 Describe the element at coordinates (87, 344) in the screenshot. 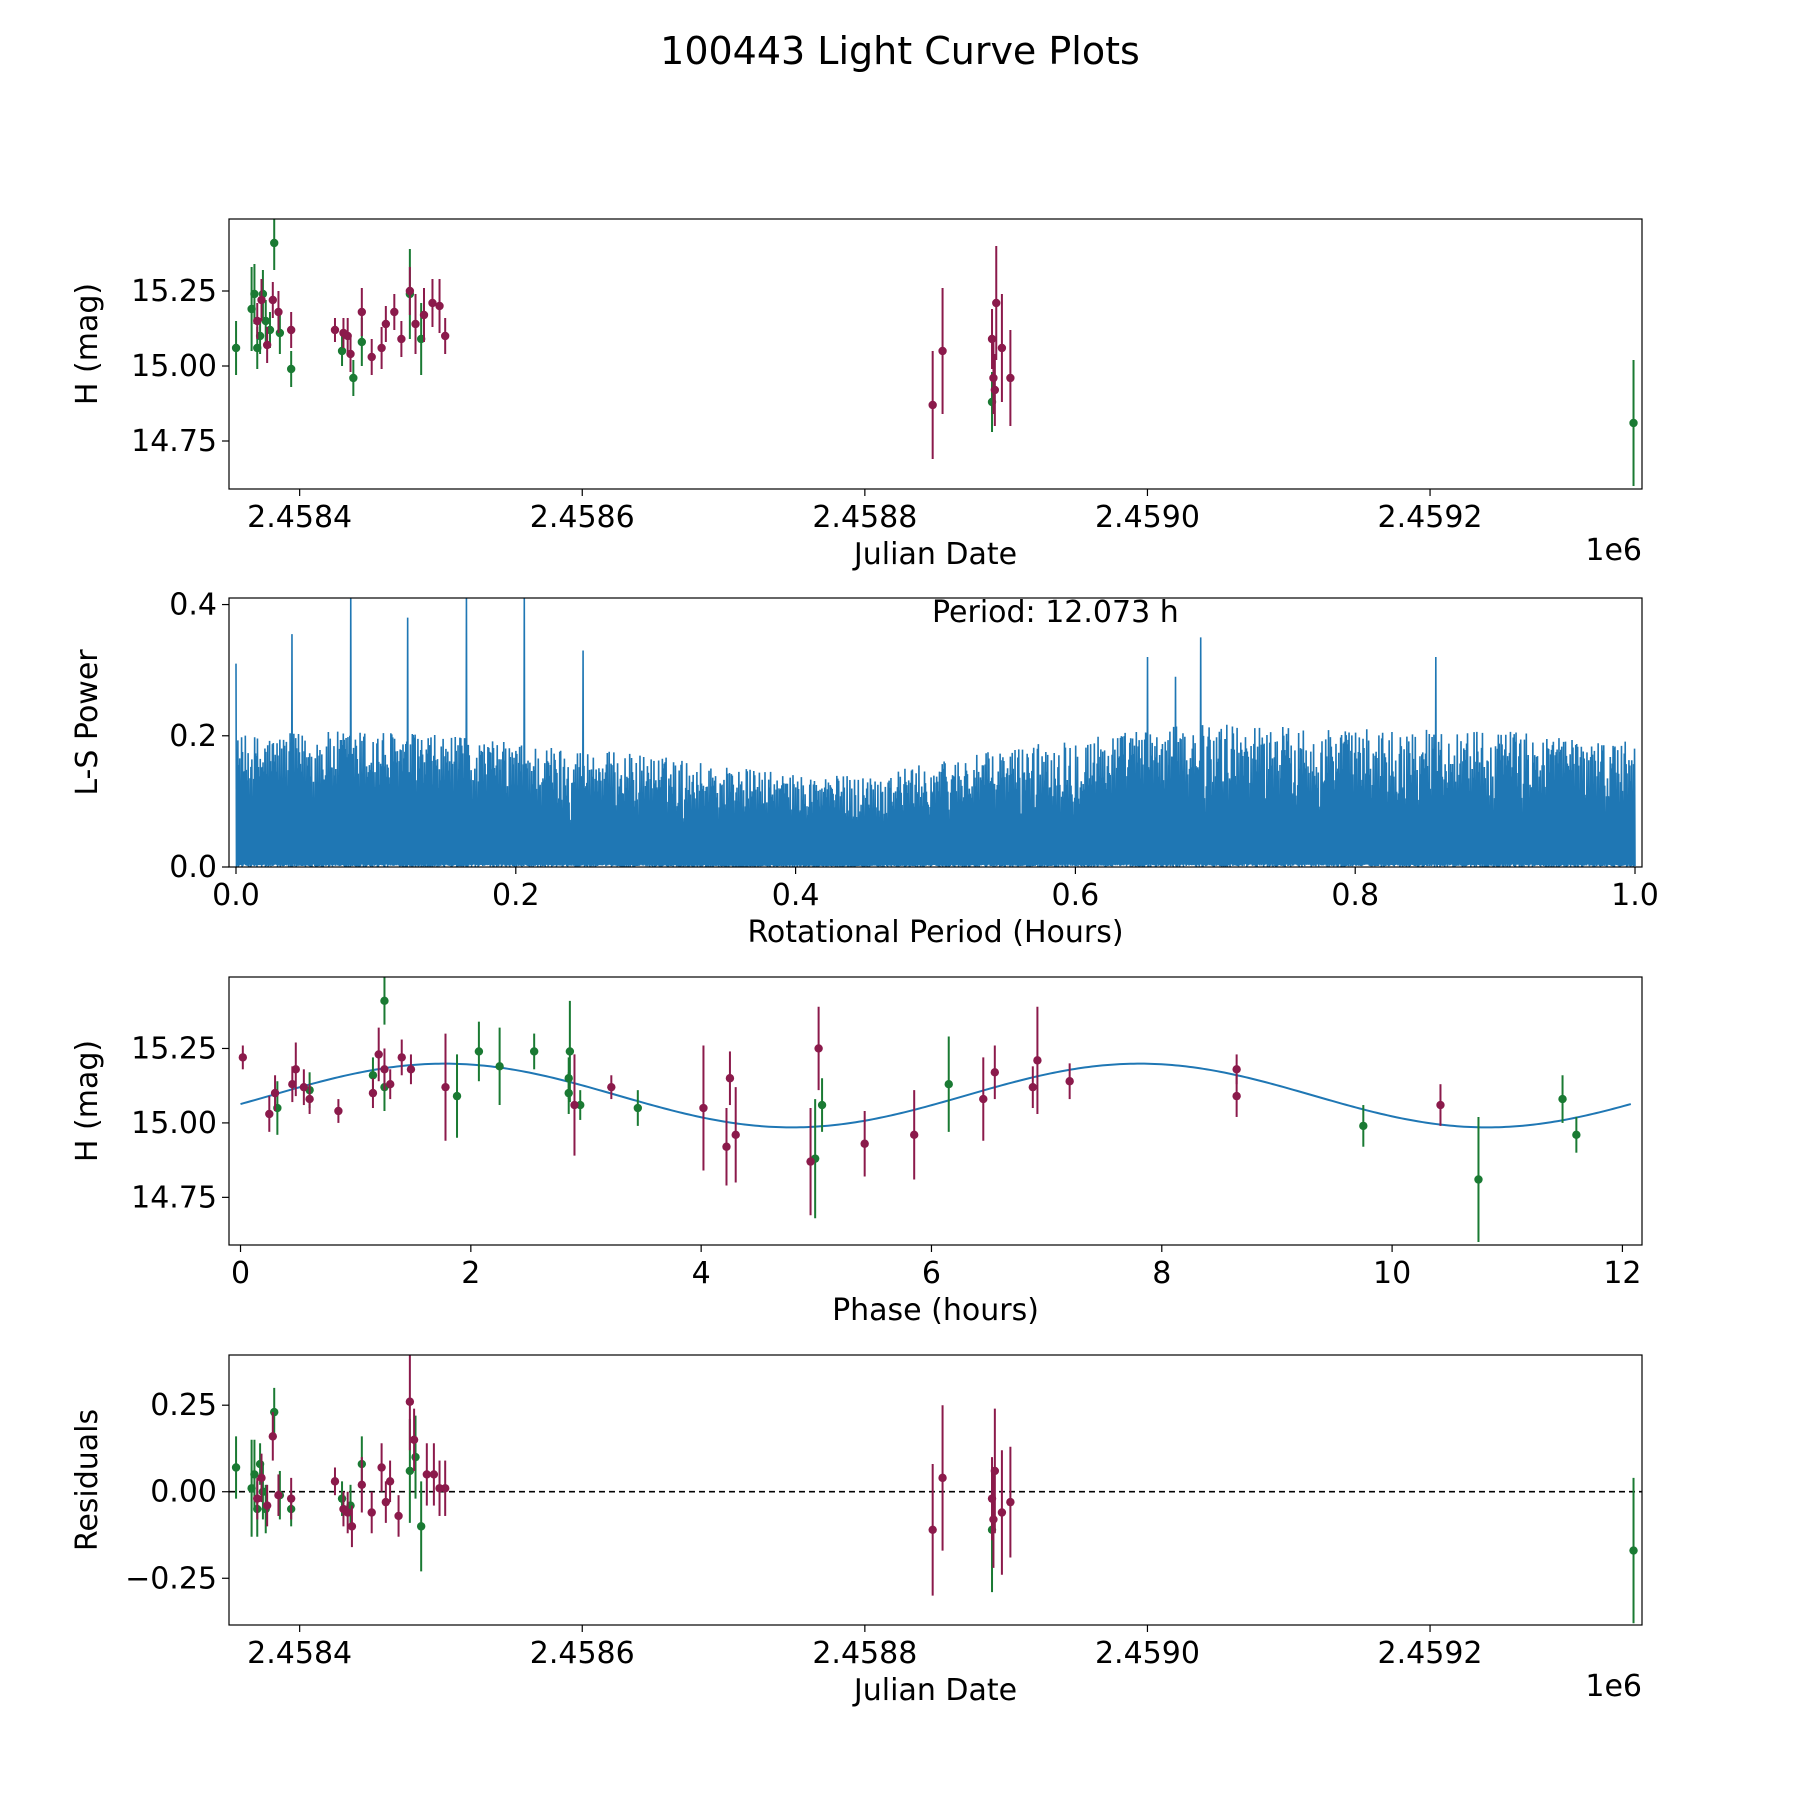

I see `y-axis-label: H (mag)` at that location.